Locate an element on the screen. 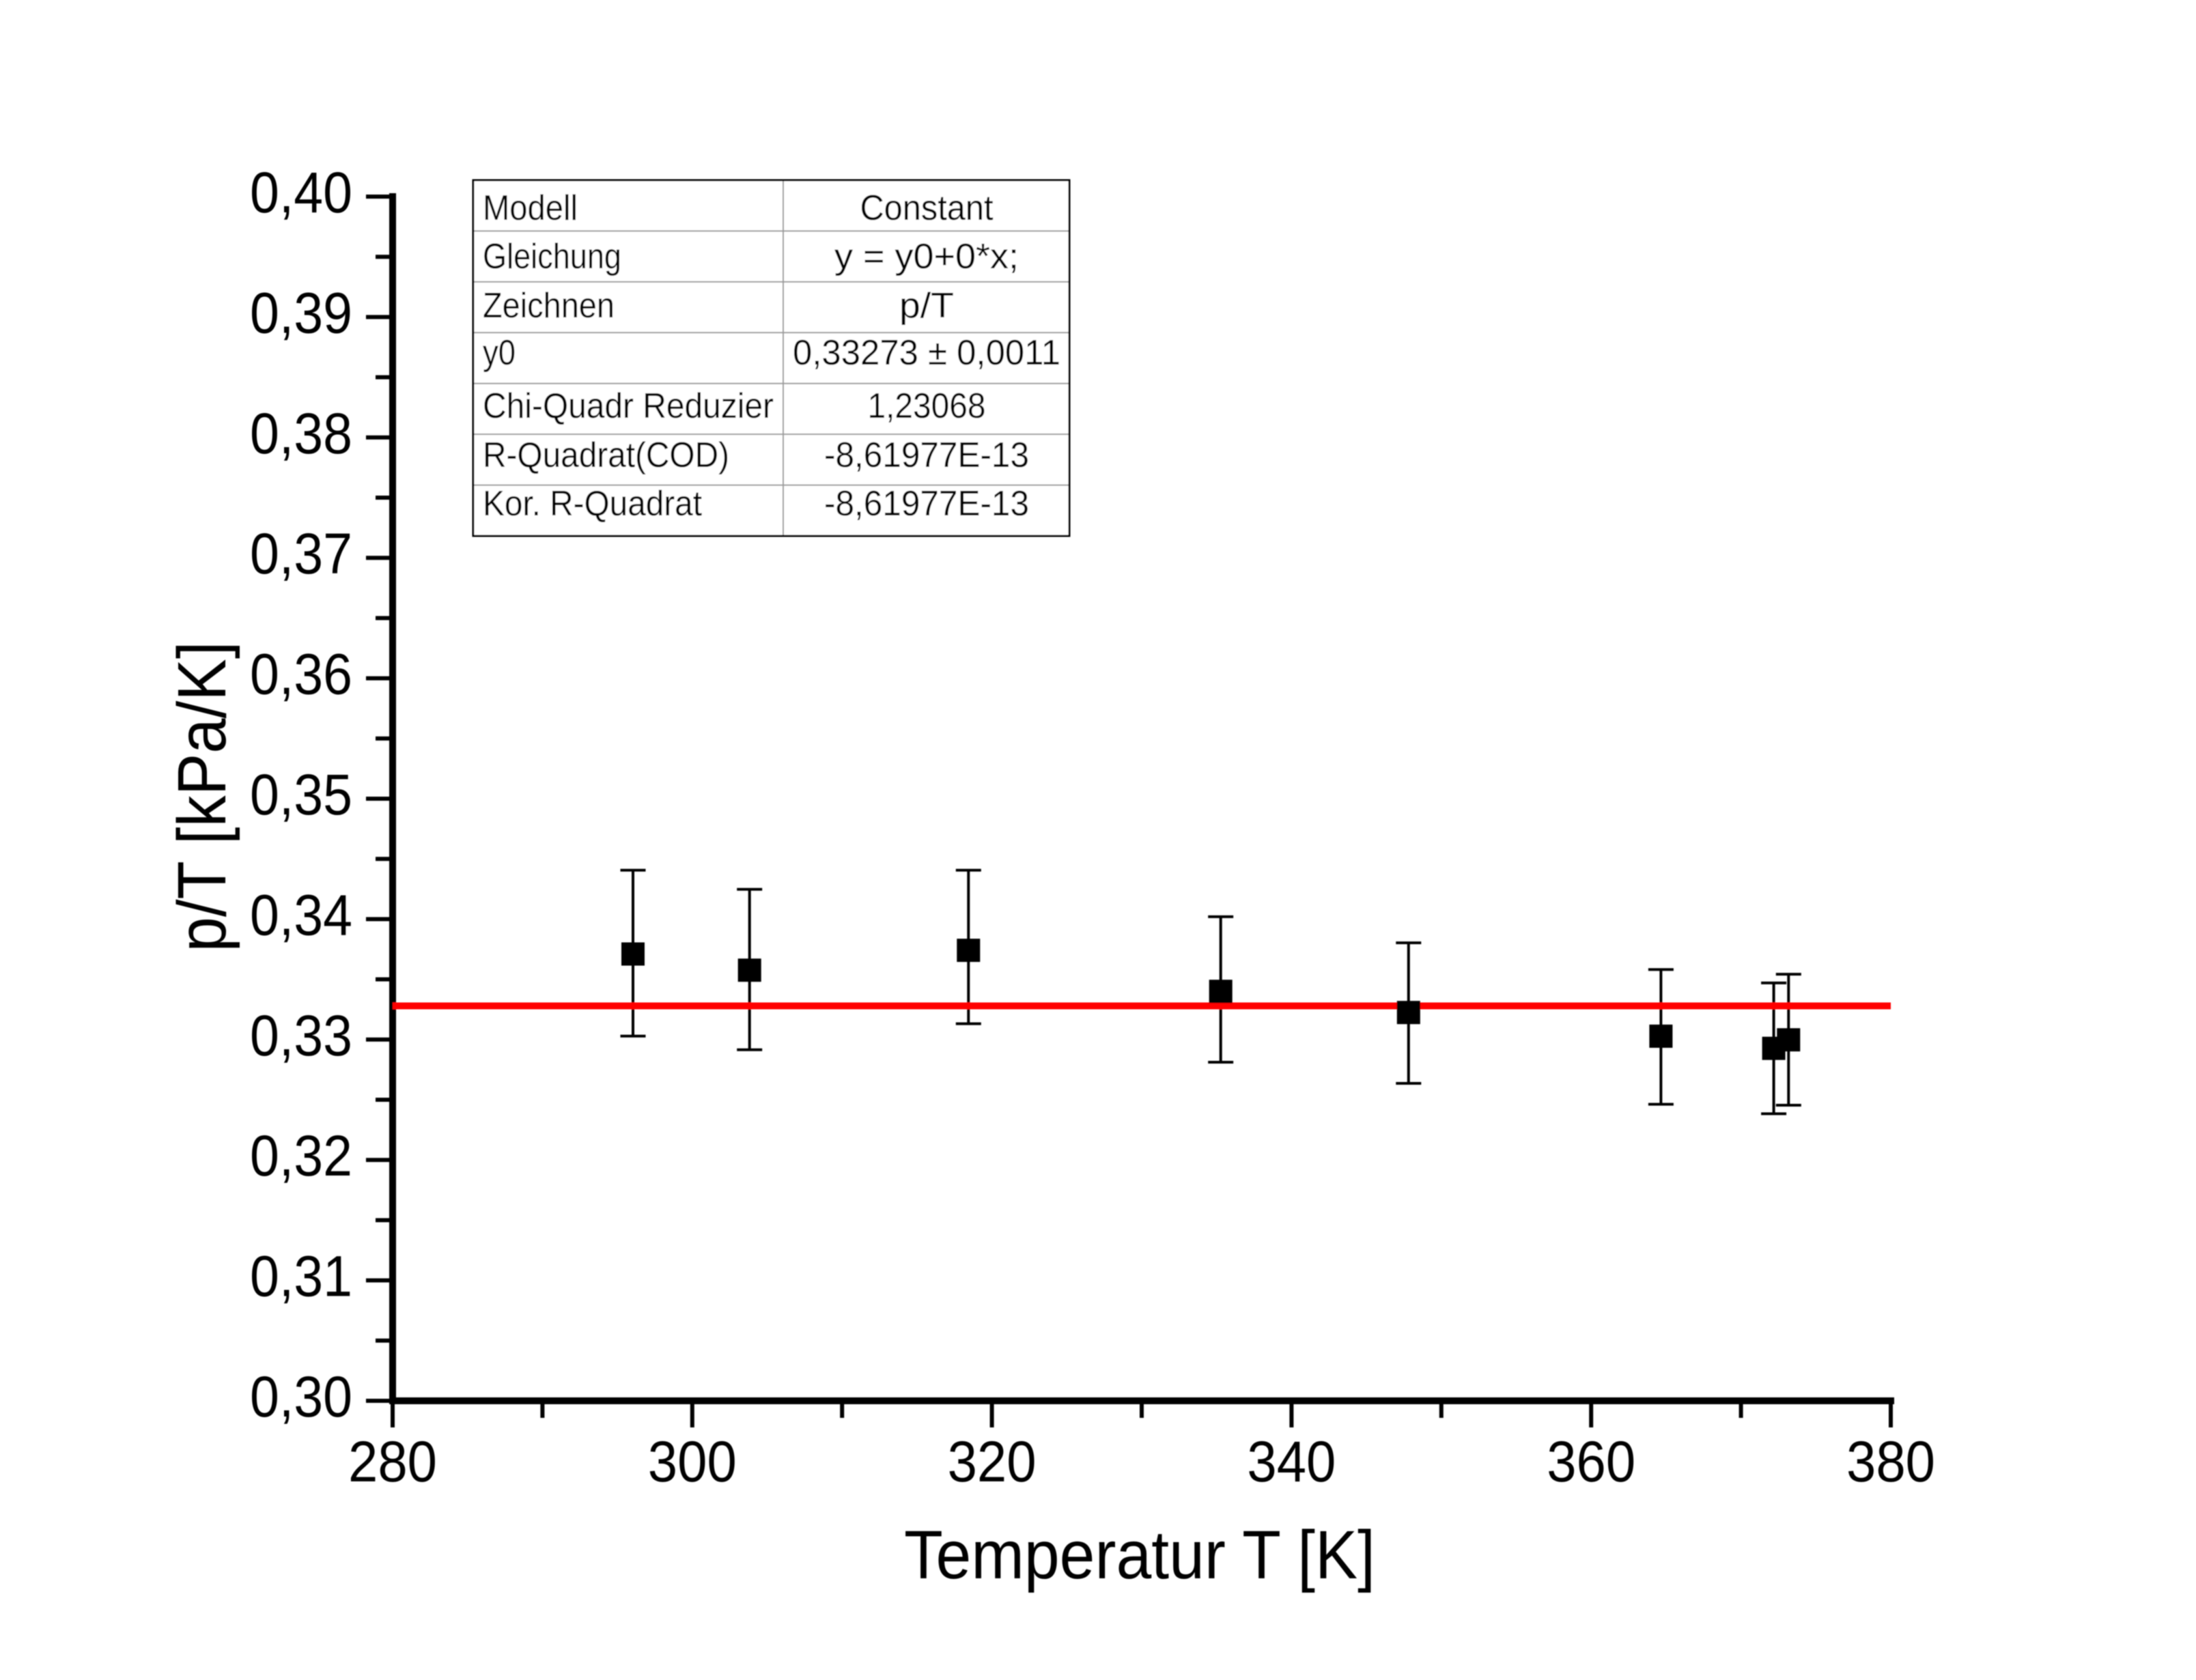 This screenshot has height=1680, width=2196. svg-text: 320 is located at coordinates (993, 1461).